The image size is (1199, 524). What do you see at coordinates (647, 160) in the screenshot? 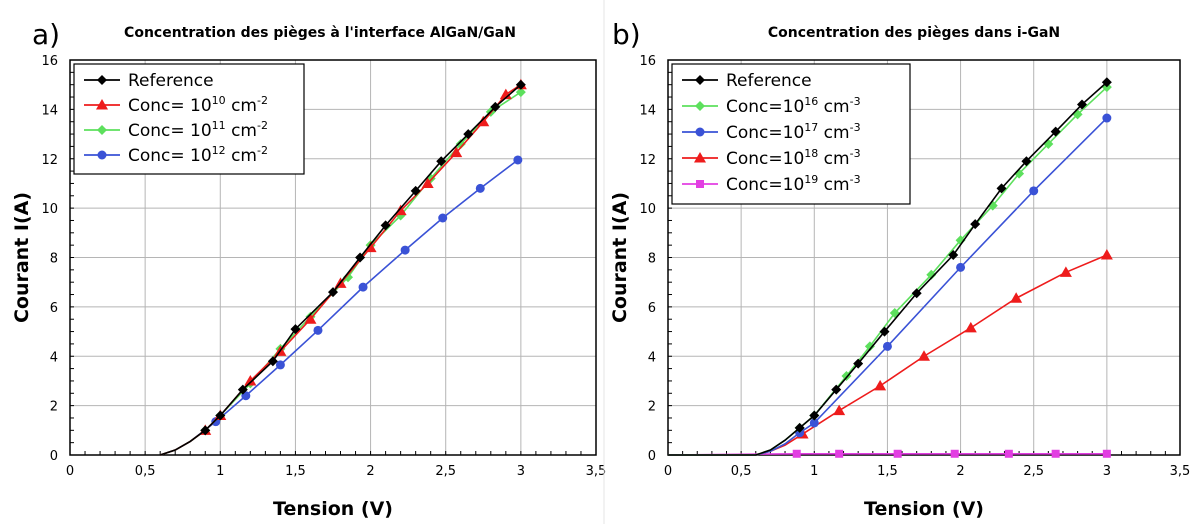
I see `y-tick-label: 12` at bounding box center [647, 160].